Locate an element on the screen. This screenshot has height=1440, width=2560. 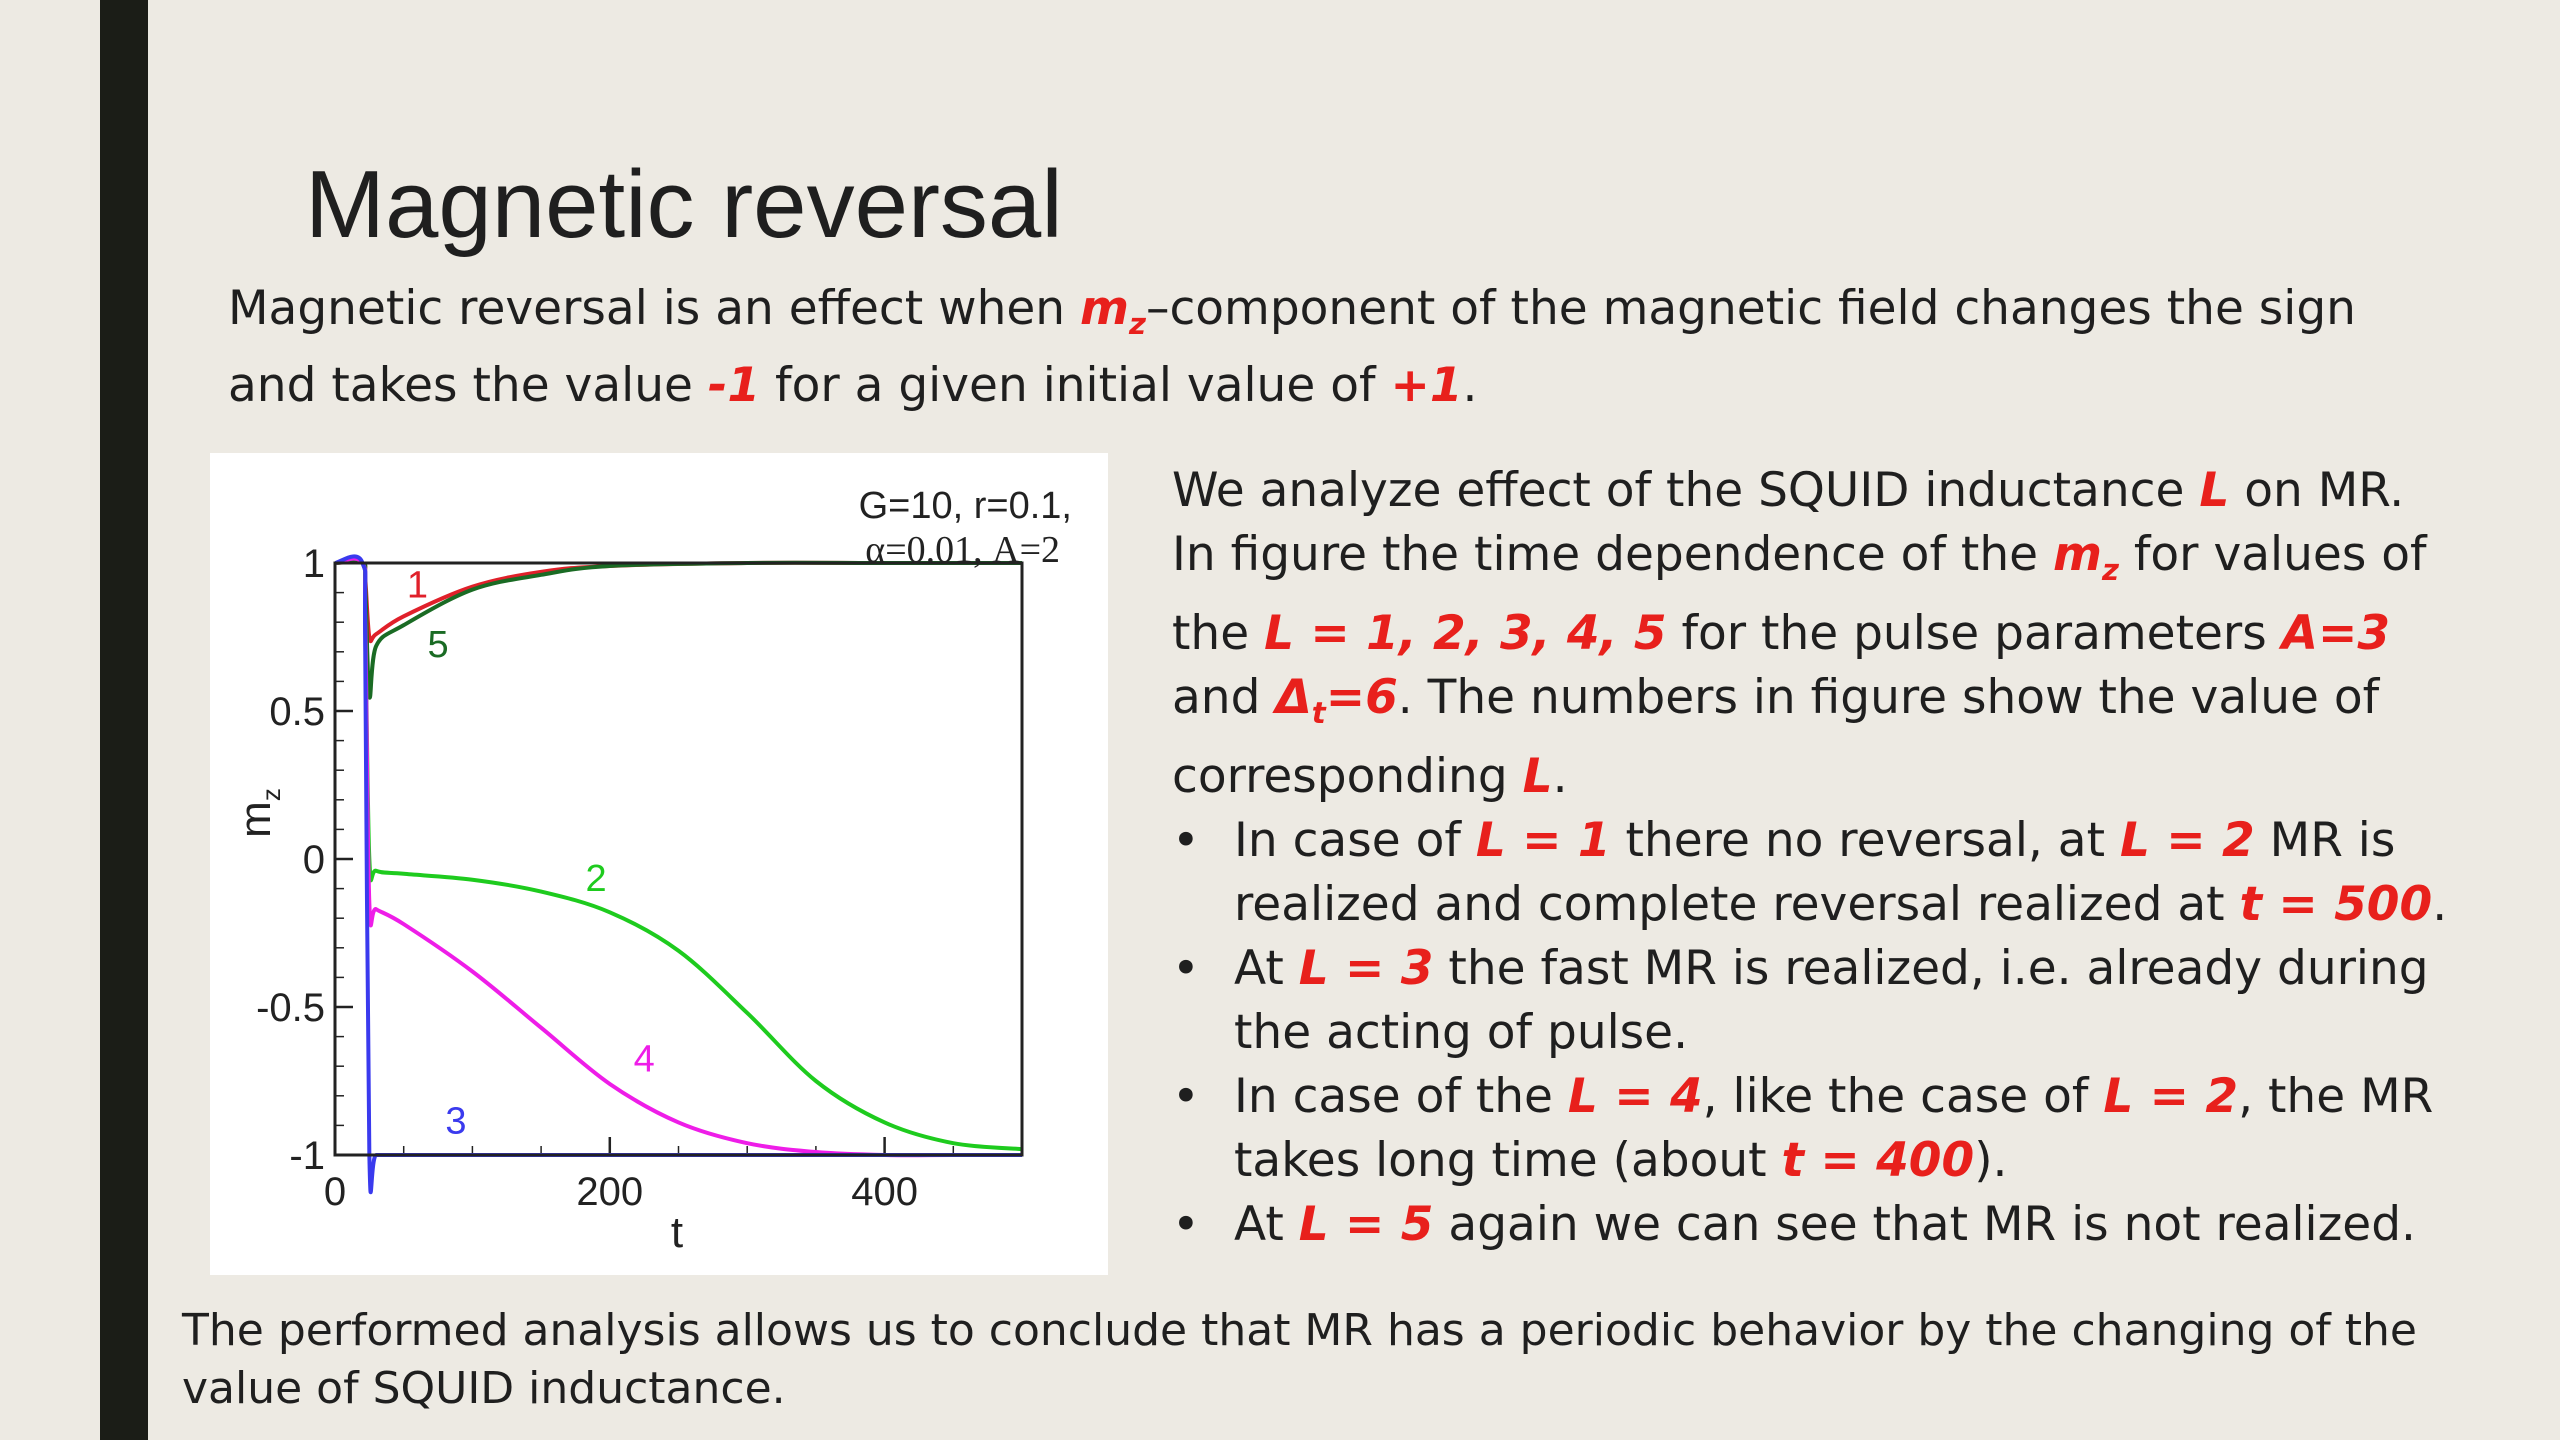
bullet-text: In case of the is located at coordinates (1401, 1097).